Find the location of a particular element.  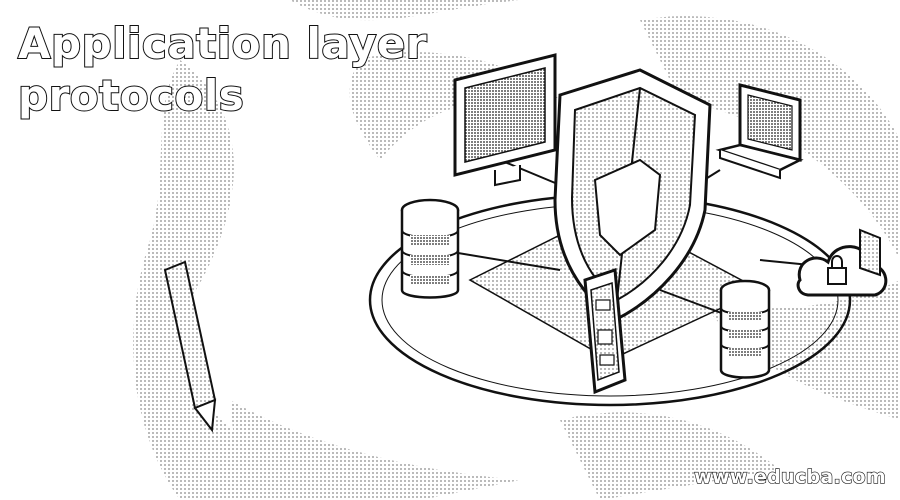

title-line-2: protocols is located at coordinates (131, 95).